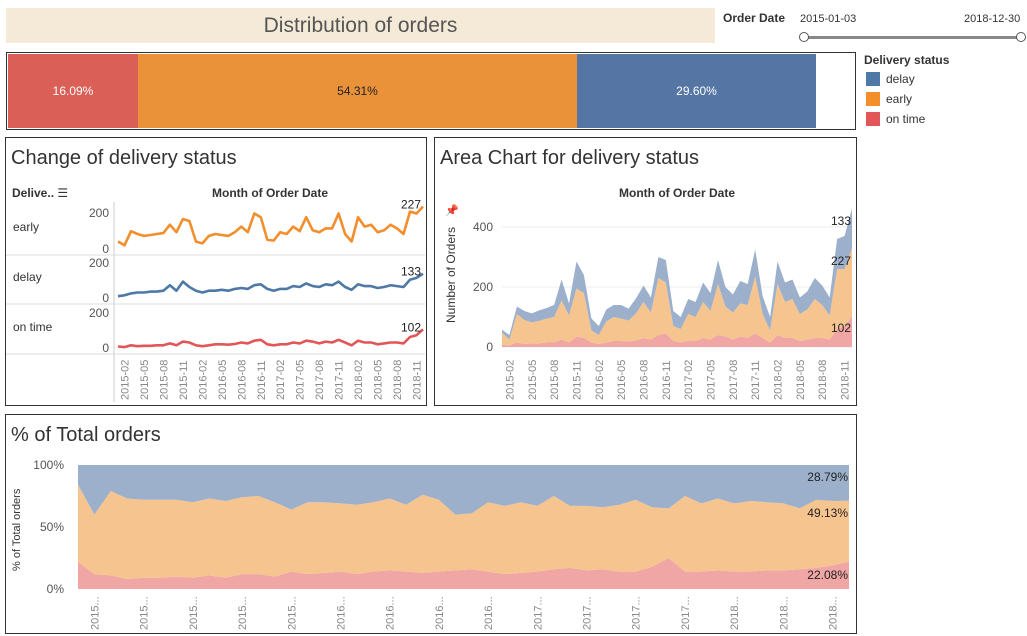 This screenshot has width=1027, height=636. I want to click on distribution-bar-chart: 16.09% 54.31% 29.60%, so click(431, 91).